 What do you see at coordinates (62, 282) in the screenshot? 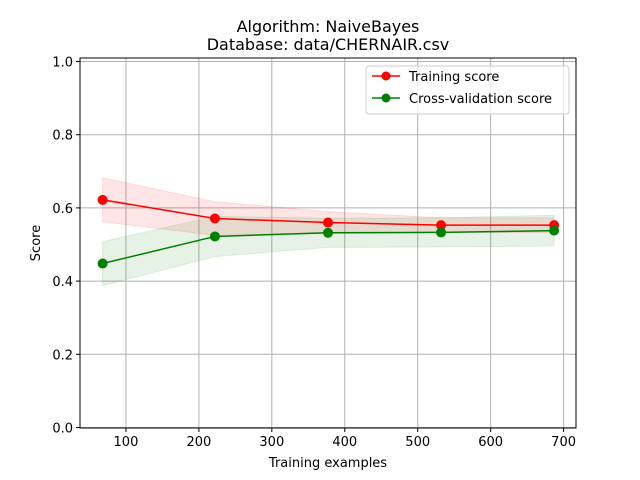
I see `y-tick-label: 0.4` at bounding box center [62, 282].